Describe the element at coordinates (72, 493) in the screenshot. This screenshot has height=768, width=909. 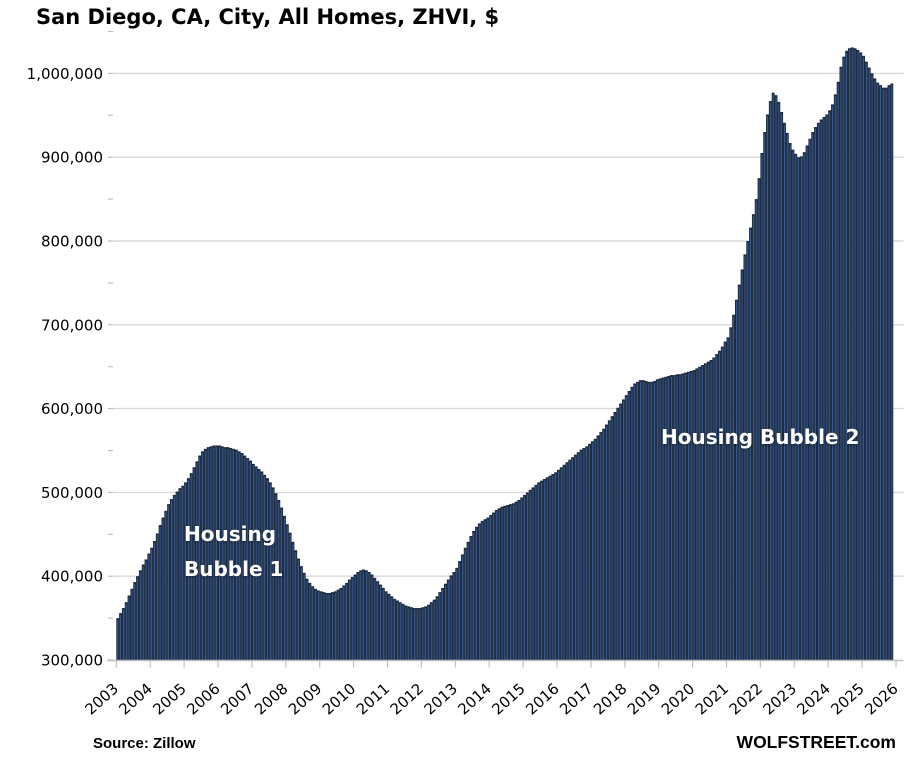
I see `svg-text: 500,000` at that location.